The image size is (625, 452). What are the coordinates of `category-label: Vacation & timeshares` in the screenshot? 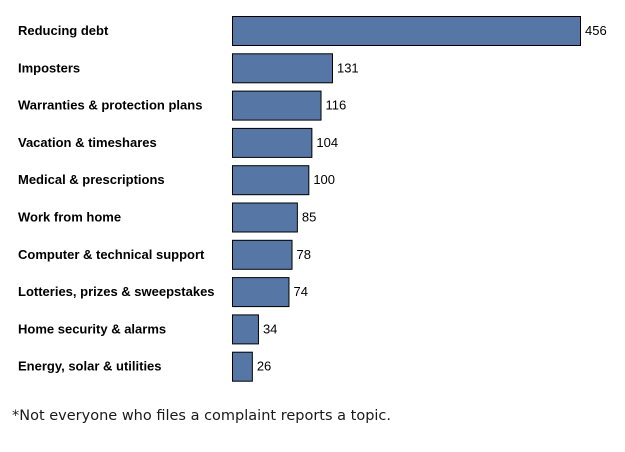 It's located at (87, 142).